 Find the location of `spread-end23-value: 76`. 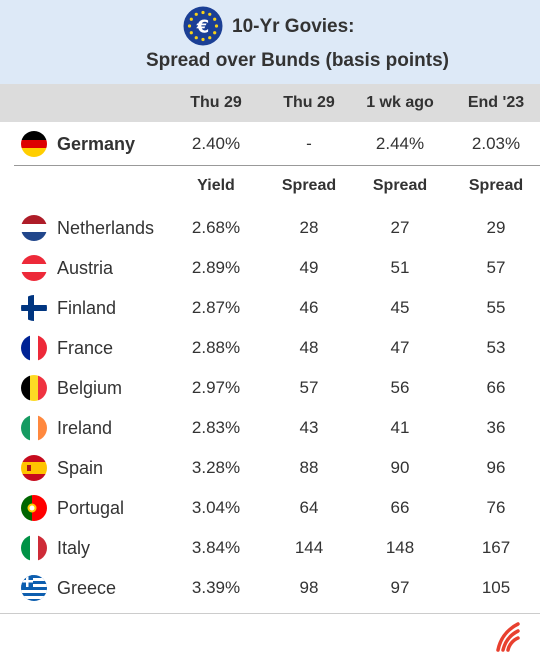

spread-end23-value: 76 is located at coordinates (496, 507).